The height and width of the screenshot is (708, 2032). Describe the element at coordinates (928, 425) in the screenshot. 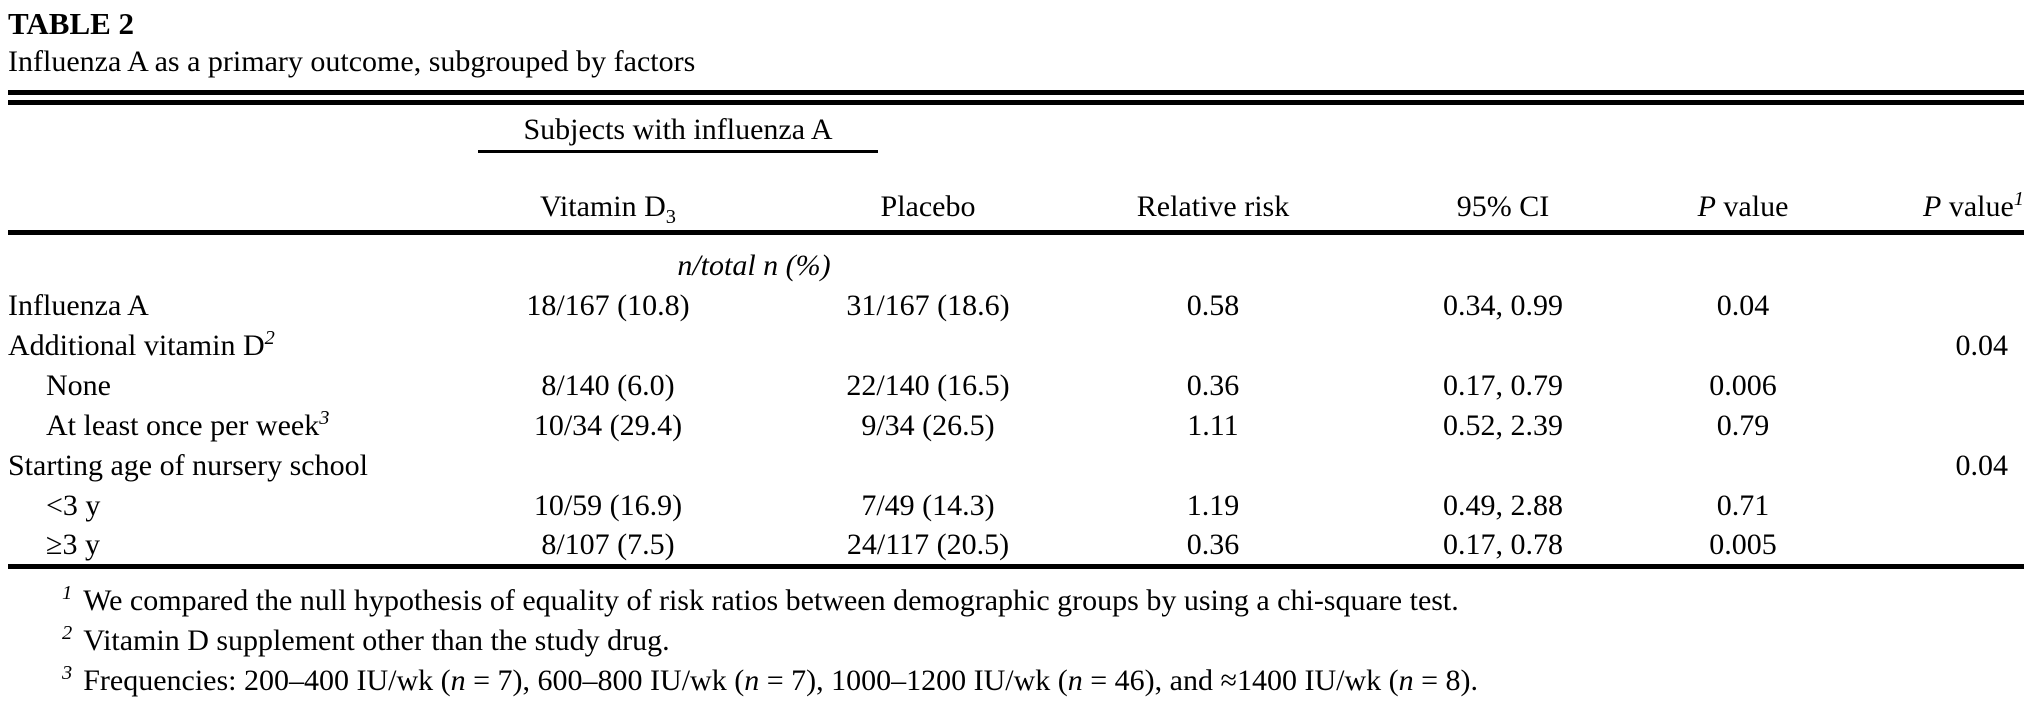

I see `cell-placebo: 9/34 (26.5)` at that location.